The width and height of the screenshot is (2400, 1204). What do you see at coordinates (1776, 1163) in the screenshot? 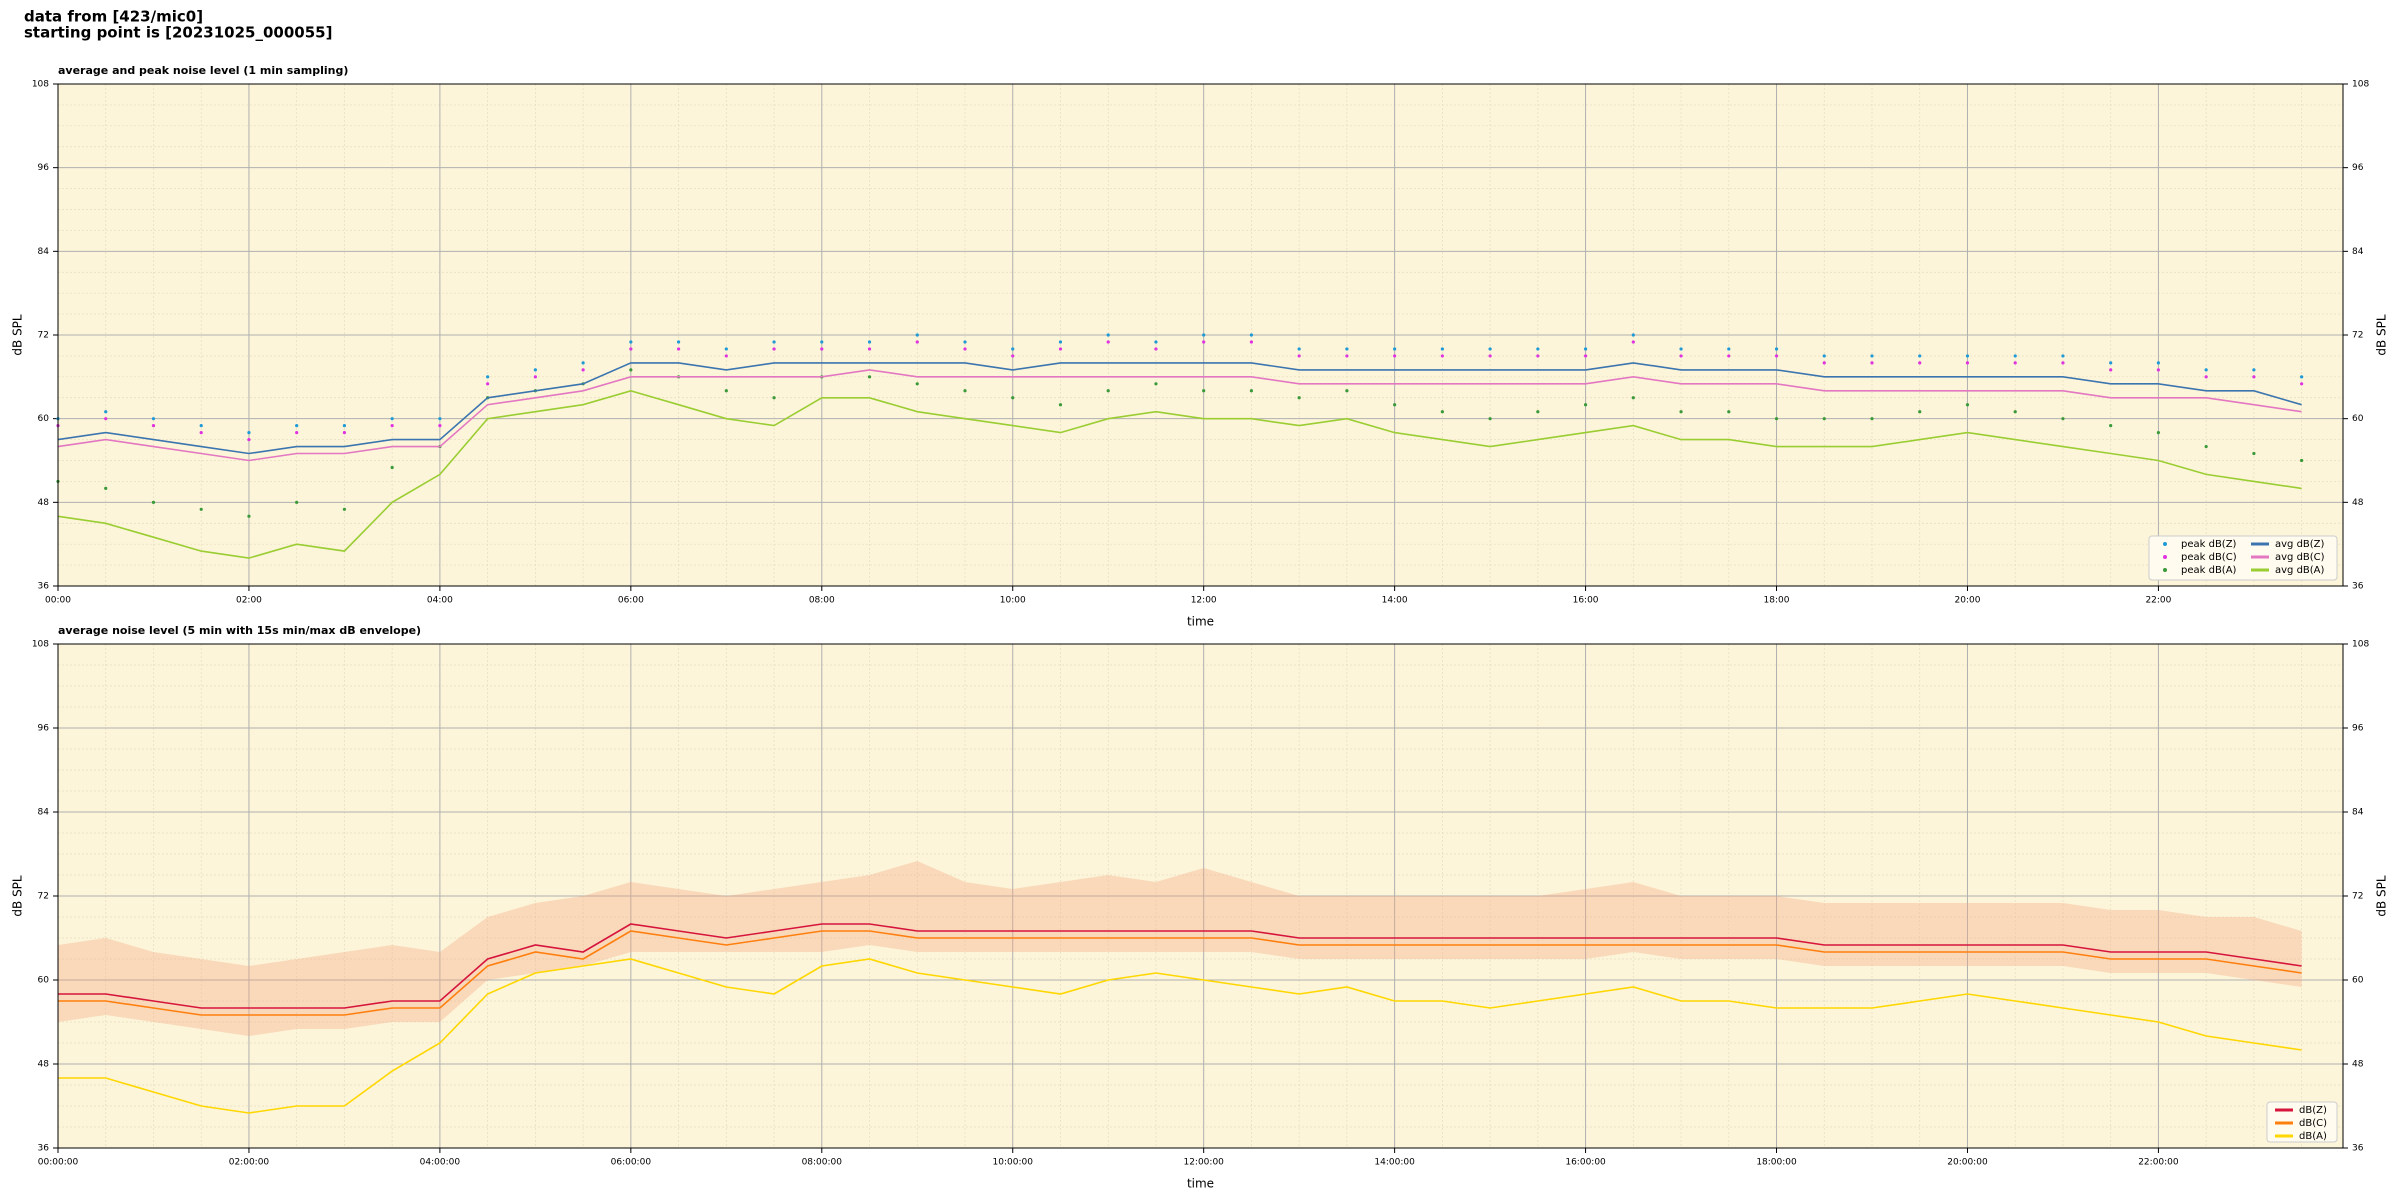
I see `x-tick-label: 18:00:00` at bounding box center [1776, 1163].